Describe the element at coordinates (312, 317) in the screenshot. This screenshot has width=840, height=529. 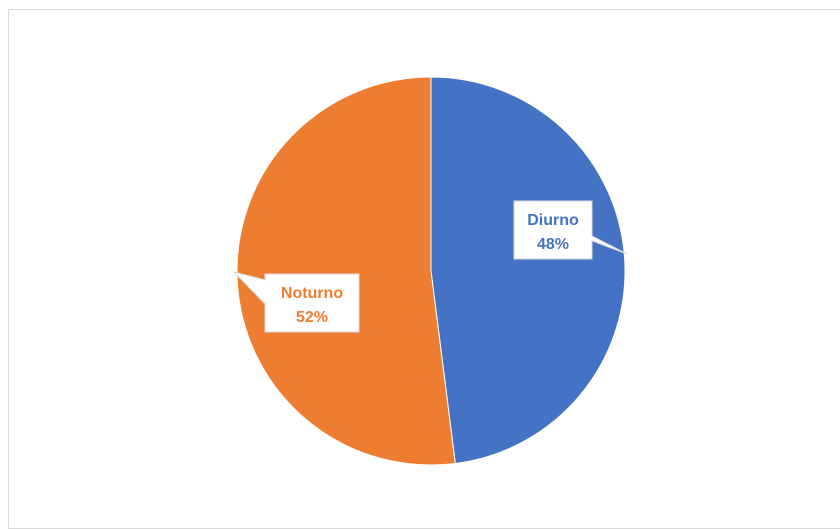
I see `data-label-percent: 52%` at that location.